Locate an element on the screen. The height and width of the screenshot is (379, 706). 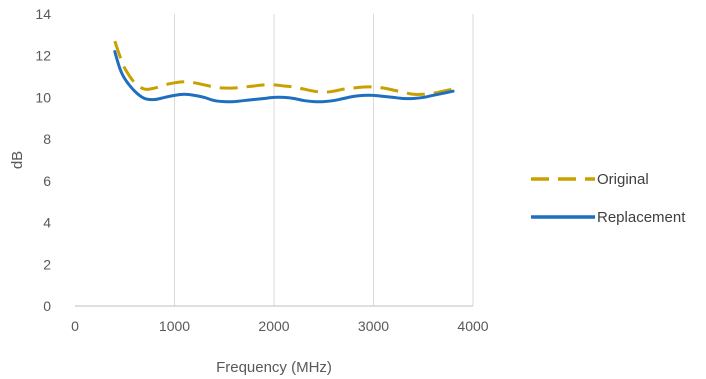
series-lines is located at coordinates (284, 72).